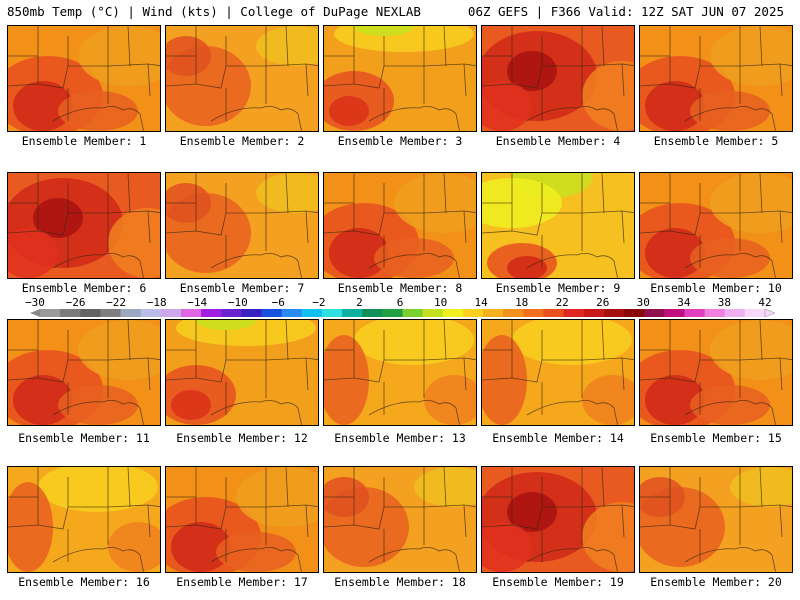 The width and height of the screenshot is (800, 600). Describe the element at coordinates (440, 302) in the screenshot. I see `colorbar-tick-label: 10` at that location.